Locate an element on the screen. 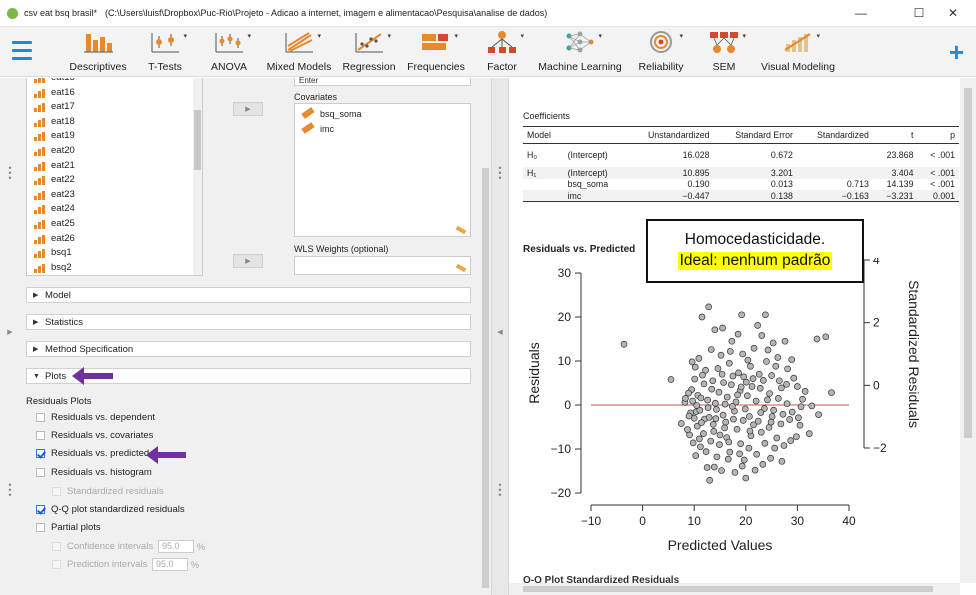 This screenshot has height=595, width=976. results-scrollbar is located at coordinates (968, 330).